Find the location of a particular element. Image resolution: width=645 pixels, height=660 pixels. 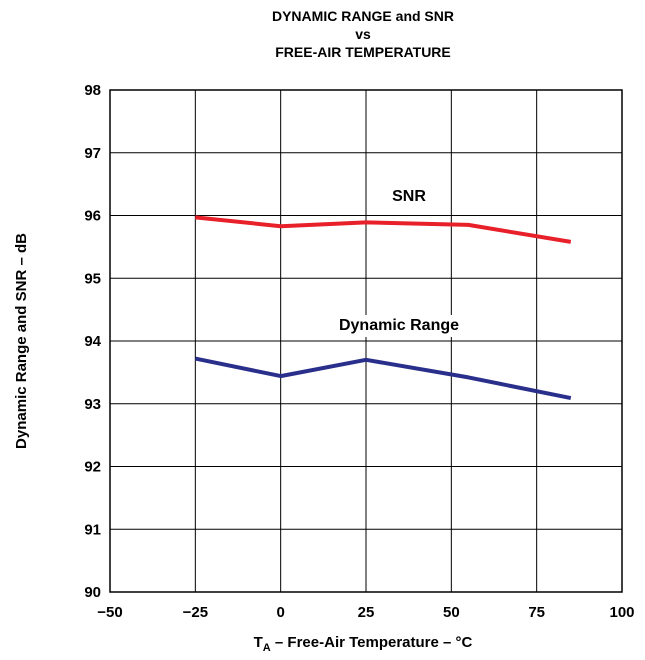

x-tick-label: 0 is located at coordinates (280, 612).